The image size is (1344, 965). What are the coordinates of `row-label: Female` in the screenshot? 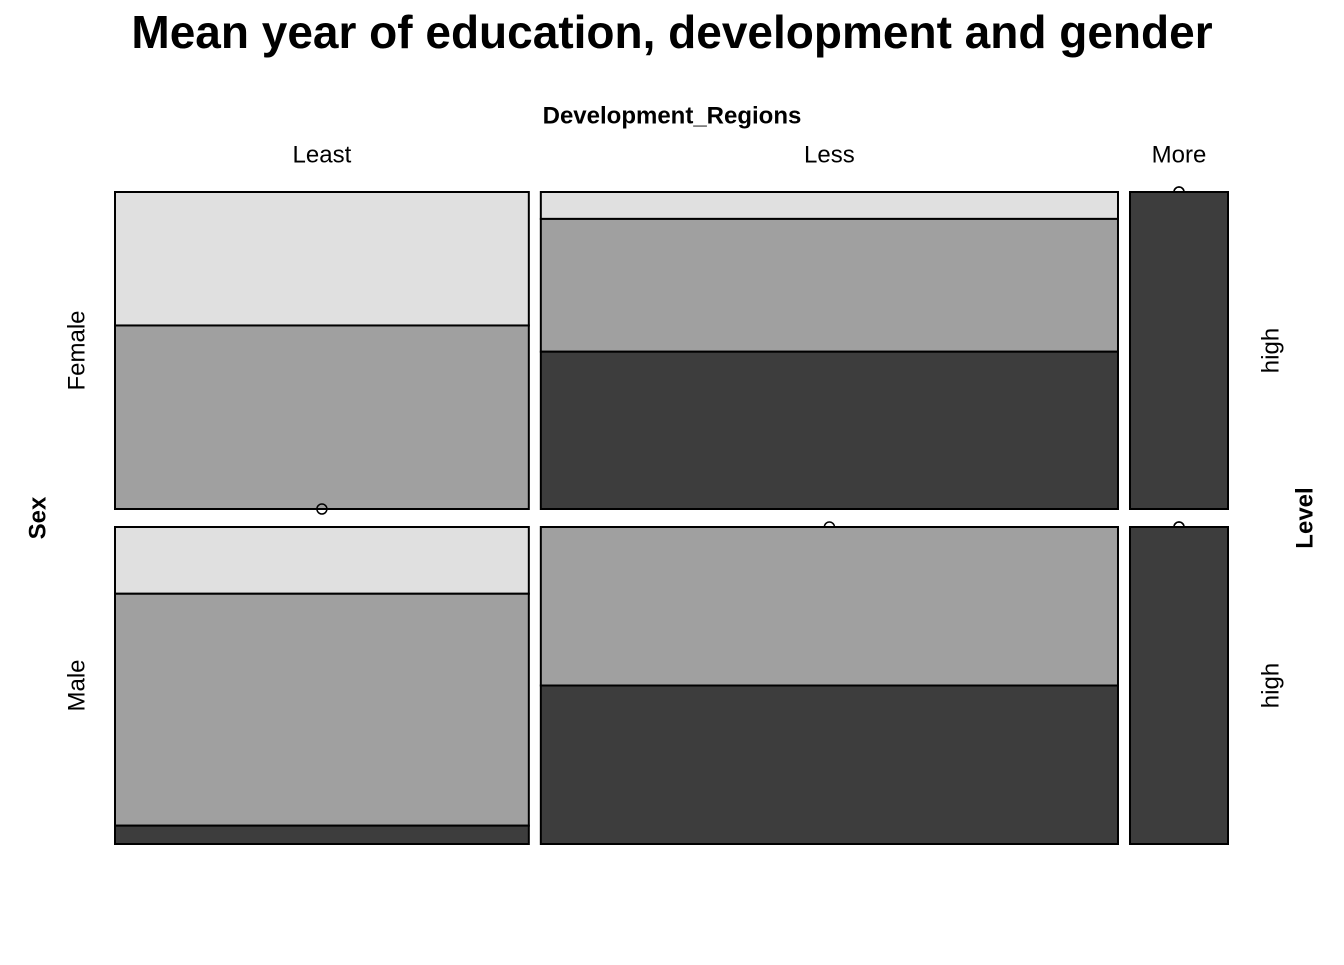 It's located at (76, 350).